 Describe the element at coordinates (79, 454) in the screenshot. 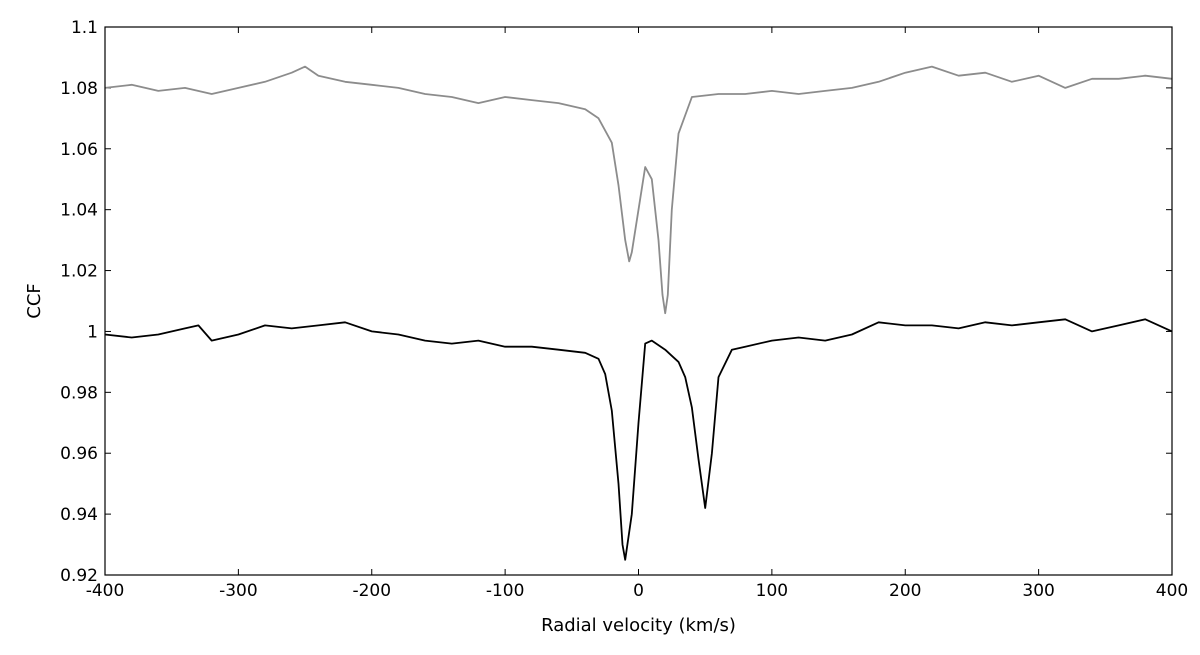

I see `y-tick-label: 0.96` at that location.